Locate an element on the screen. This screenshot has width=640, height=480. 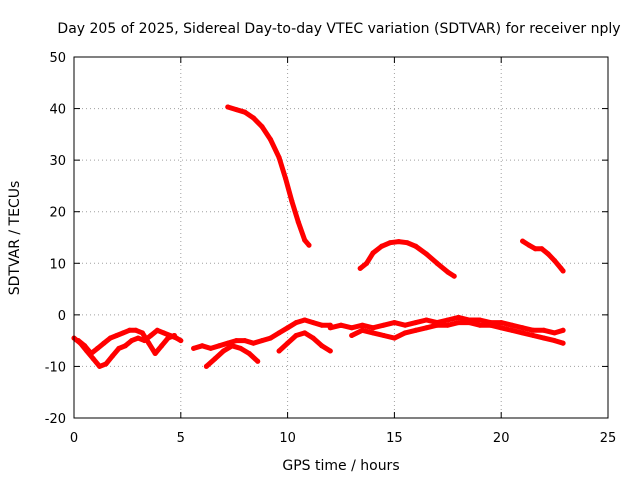
y-tick-label: 20 is located at coordinates (57, 213).